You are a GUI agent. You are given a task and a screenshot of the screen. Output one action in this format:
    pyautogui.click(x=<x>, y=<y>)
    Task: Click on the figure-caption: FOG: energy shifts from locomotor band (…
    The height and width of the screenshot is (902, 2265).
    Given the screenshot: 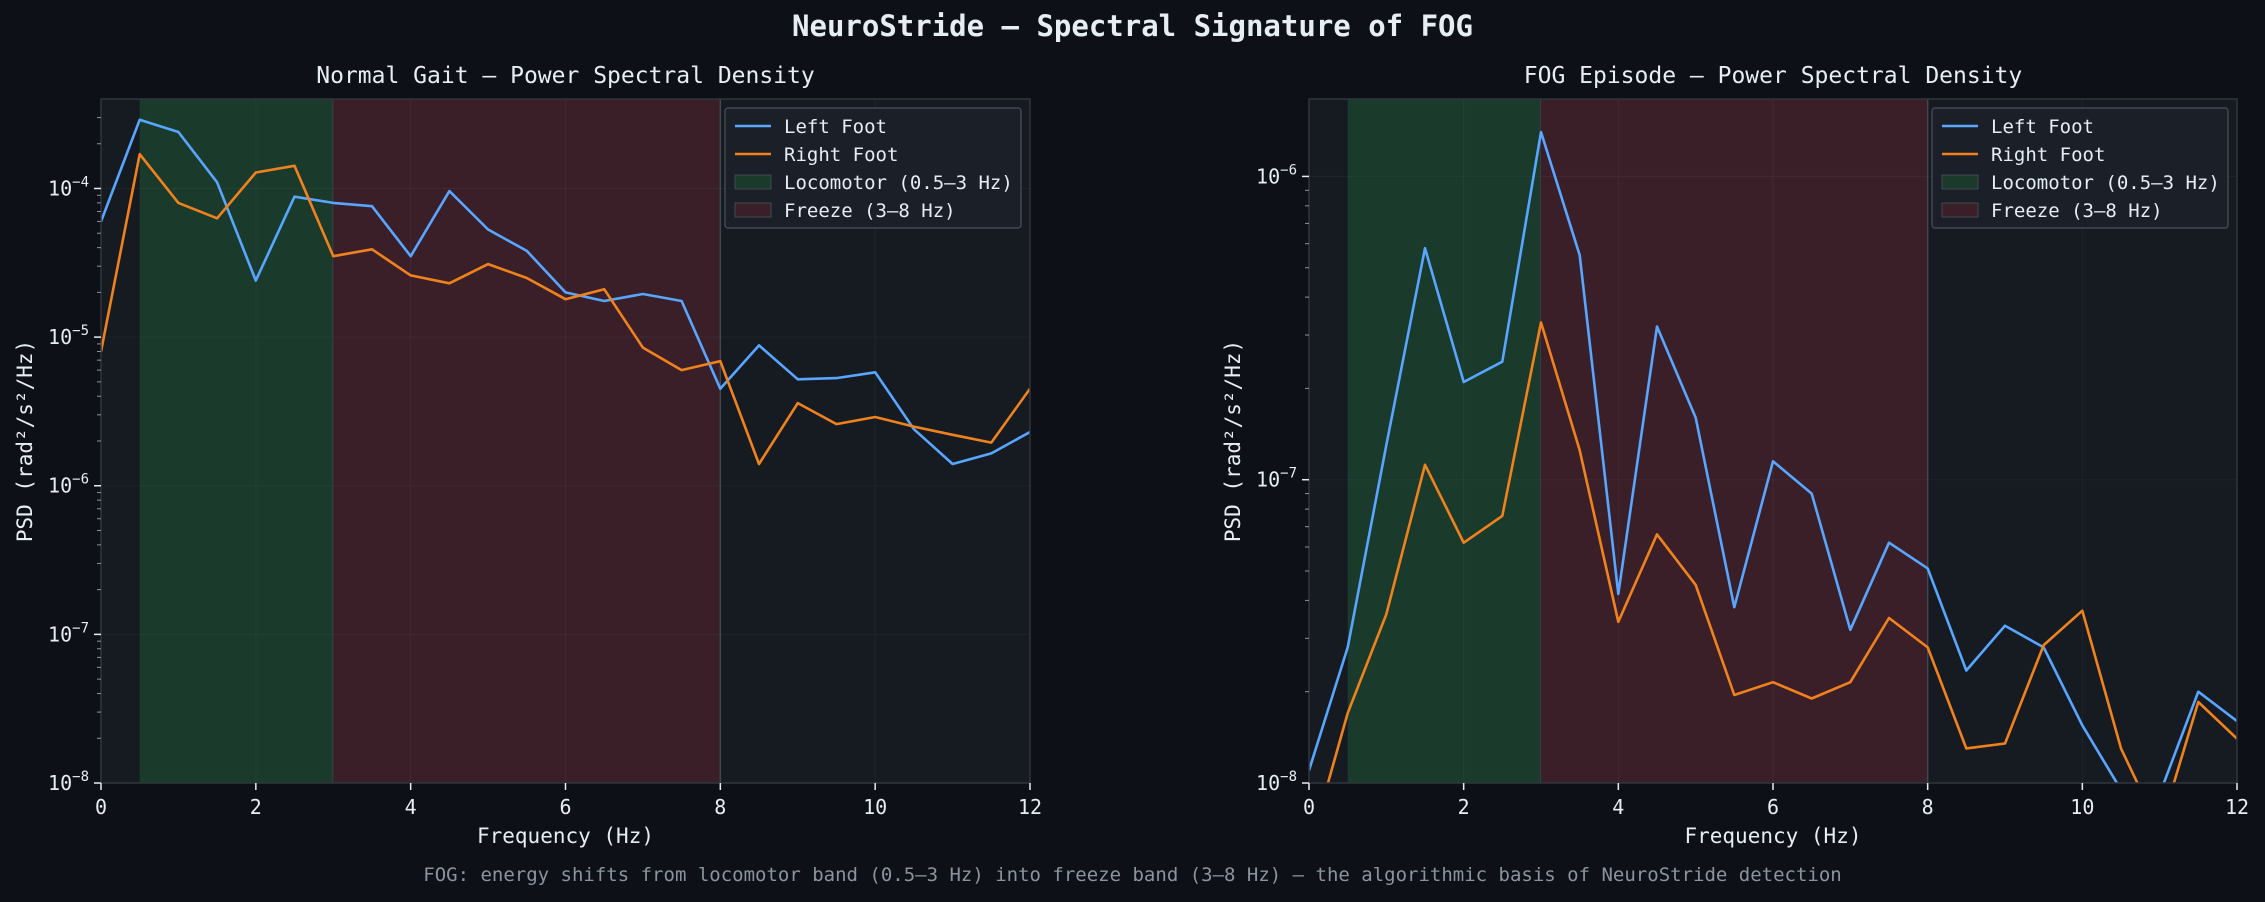 What is the action you would take?
    pyautogui.click(x=1132, y=875)
    